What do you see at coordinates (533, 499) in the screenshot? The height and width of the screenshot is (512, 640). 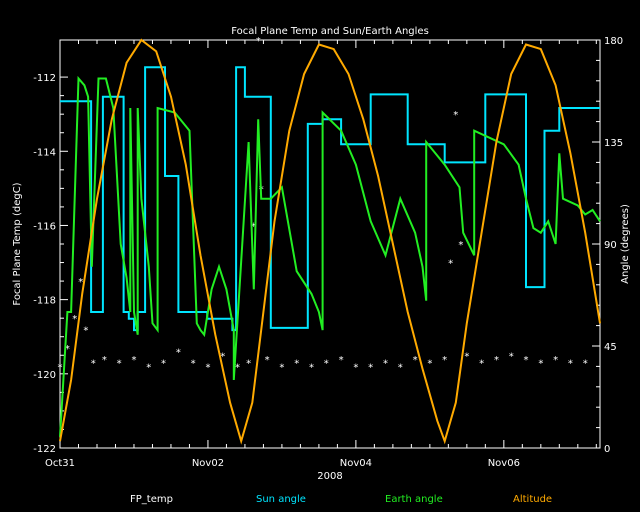 I see `legend-altitude: Altitude` at bounding box center [533, 499].